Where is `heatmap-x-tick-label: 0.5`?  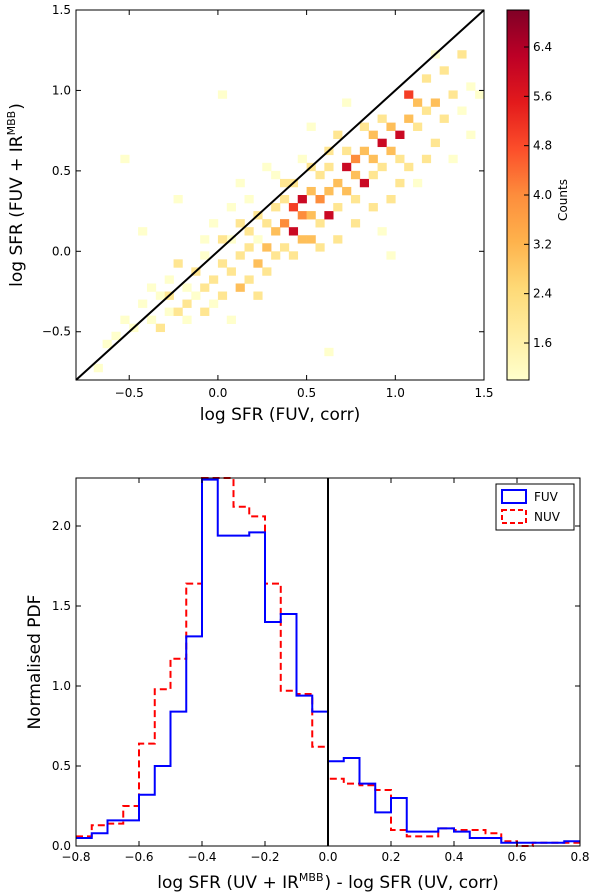 heatmap-x-tick-label: 0.5 is located at coordinates (306, 393).